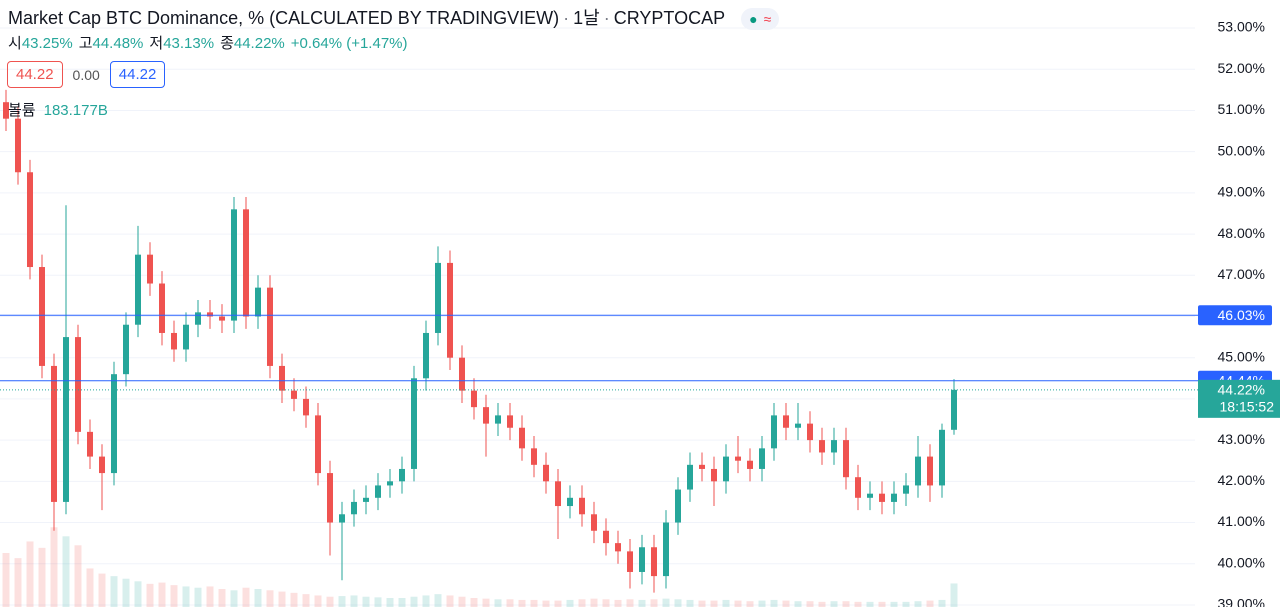  I want to click on interval: 1날, so click(586, 18).